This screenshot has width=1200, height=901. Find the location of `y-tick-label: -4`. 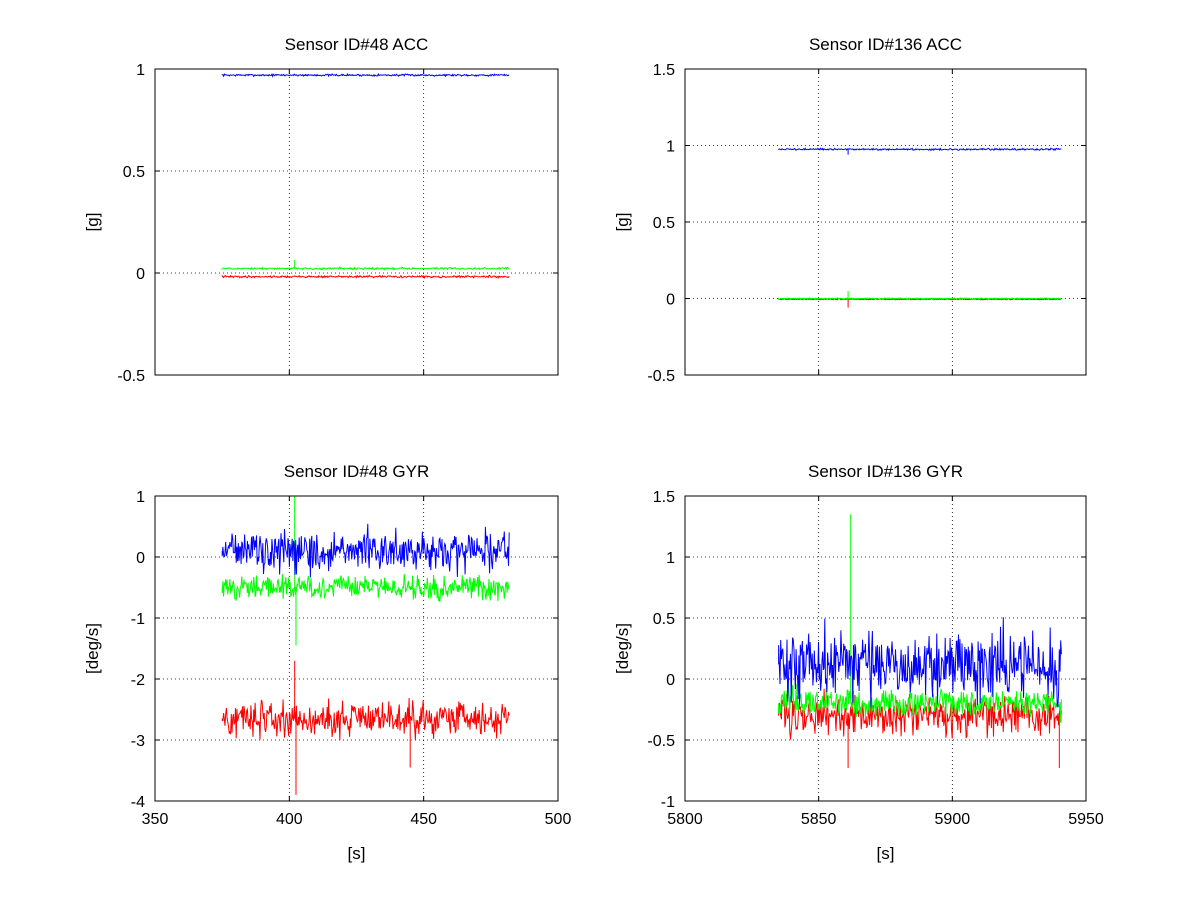

y-tick-label: -4 is located at coordinates (138, 802).